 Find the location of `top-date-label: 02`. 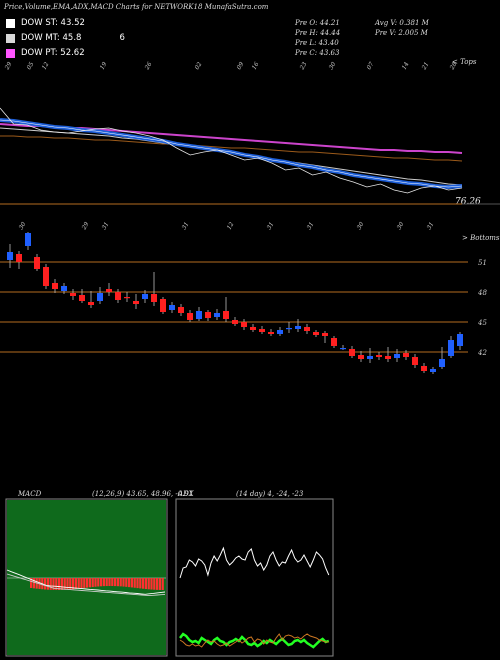

top-date-label: 02 is located at coordinates (199, 66).